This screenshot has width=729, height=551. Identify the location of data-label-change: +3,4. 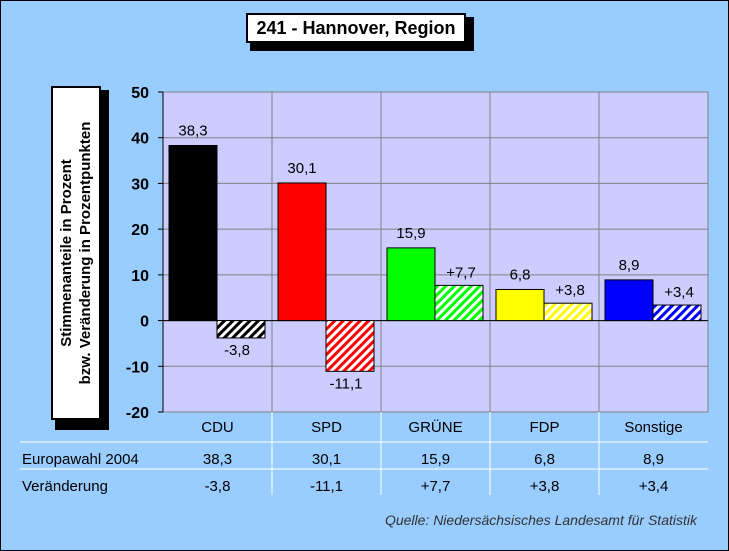
(679, 292).